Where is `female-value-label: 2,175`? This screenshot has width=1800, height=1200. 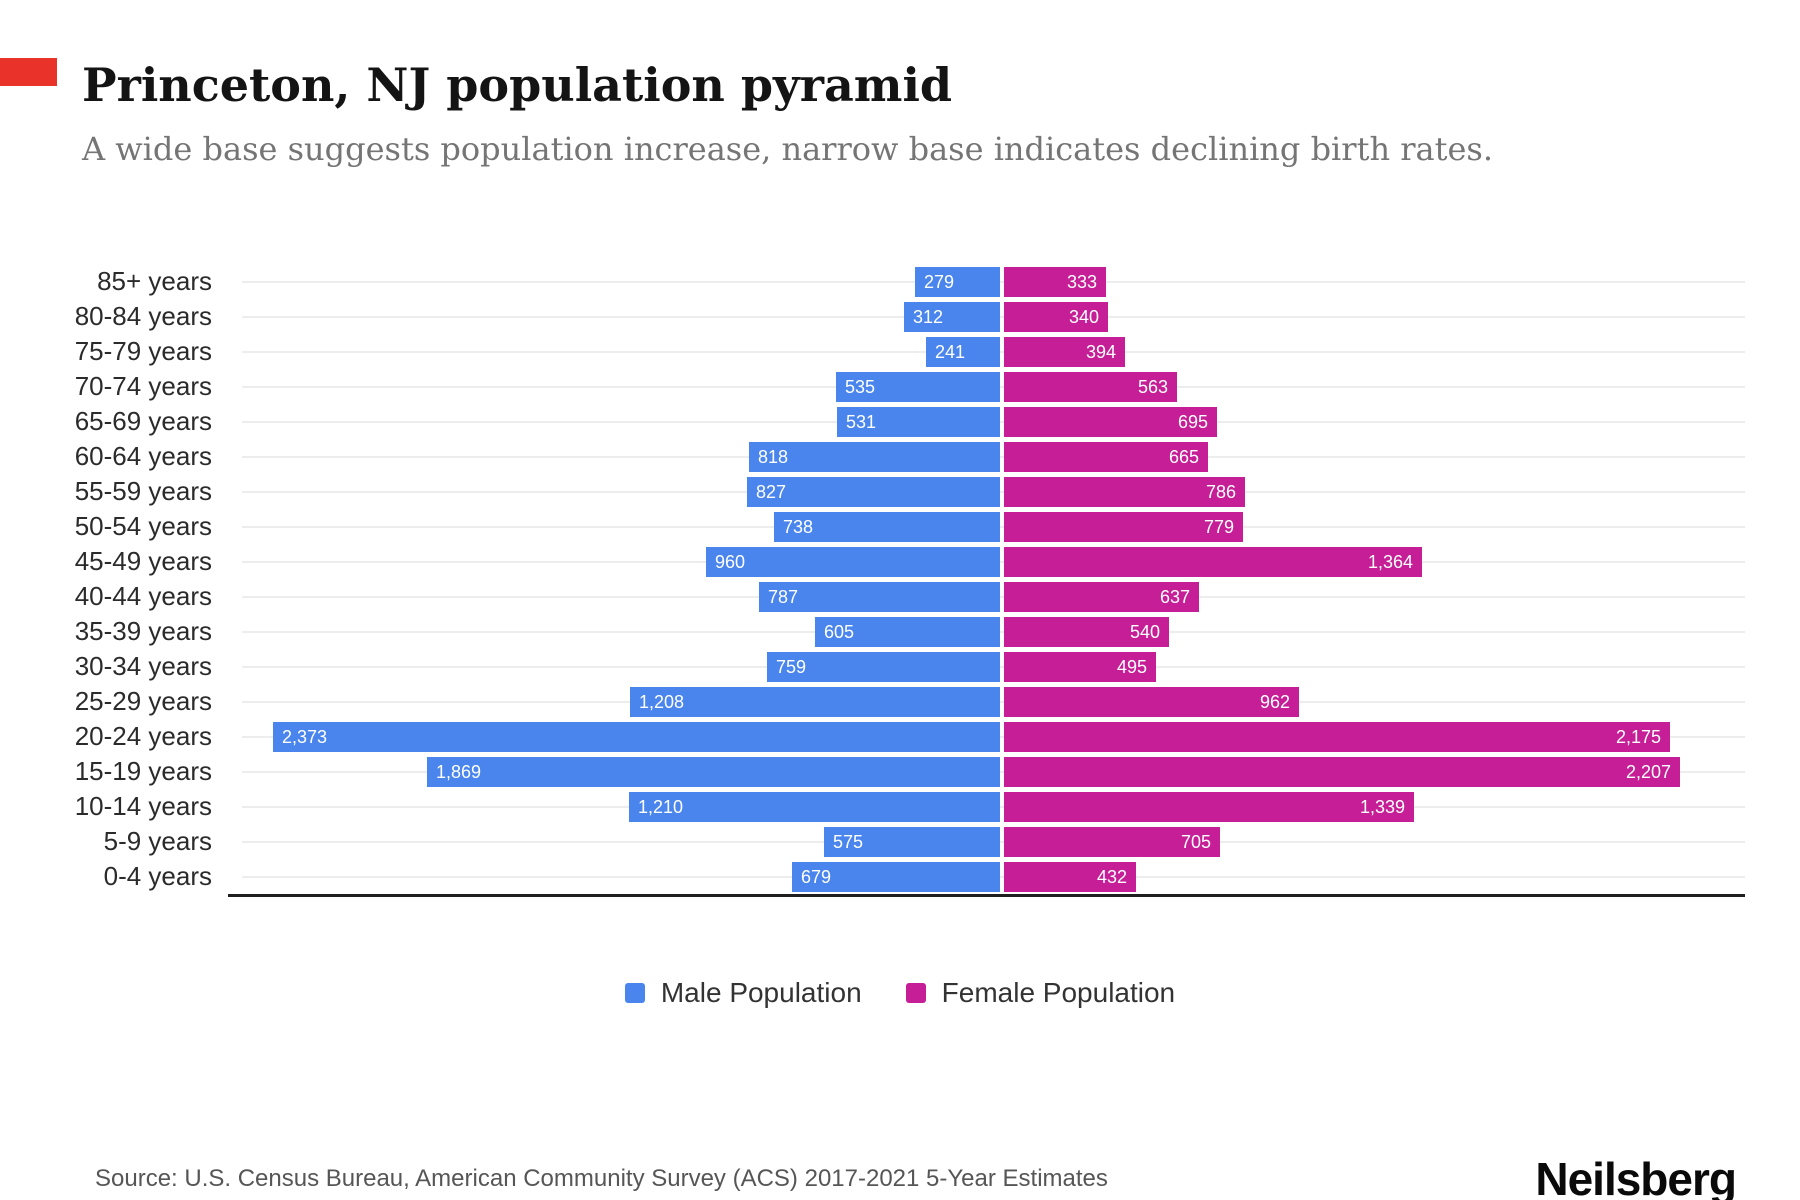
female-value-label: 2,175 is located at coordinates (1638, 736).